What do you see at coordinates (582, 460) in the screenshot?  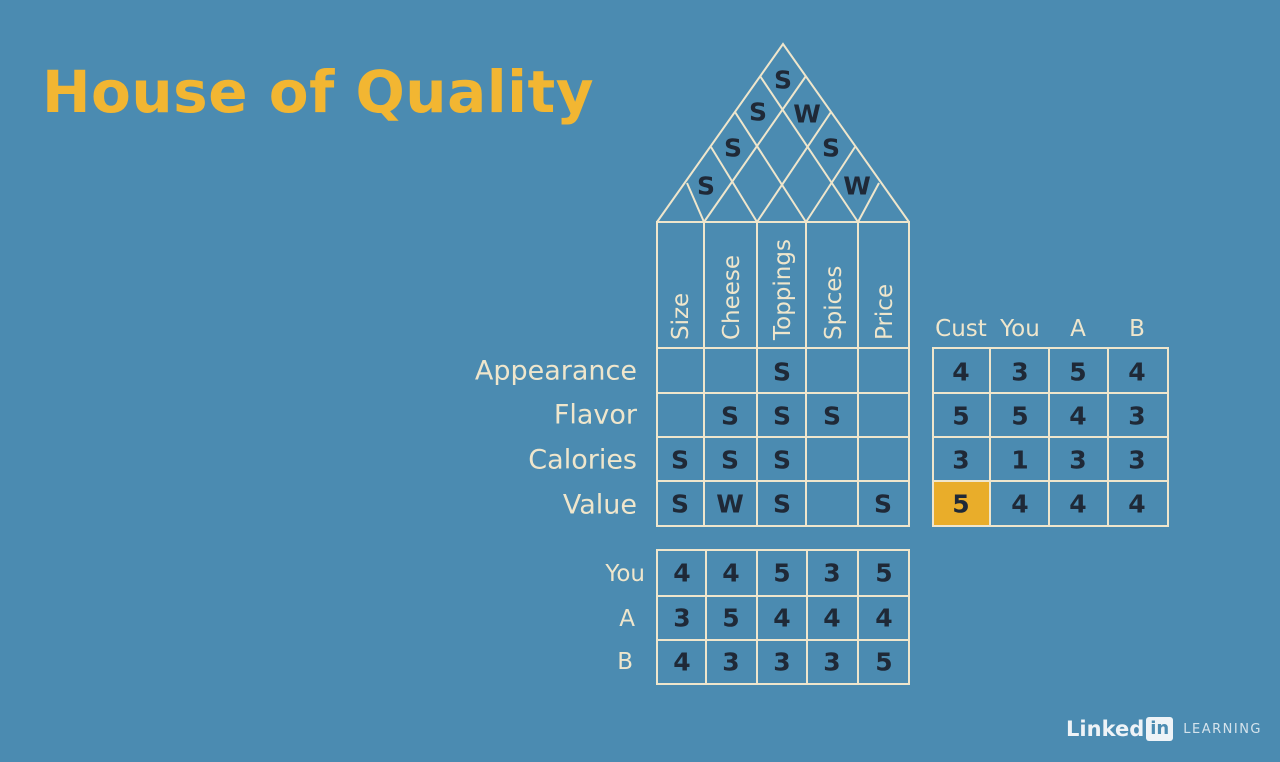 I see `cust-req-label: Calories` at bounding box center [582, 460].